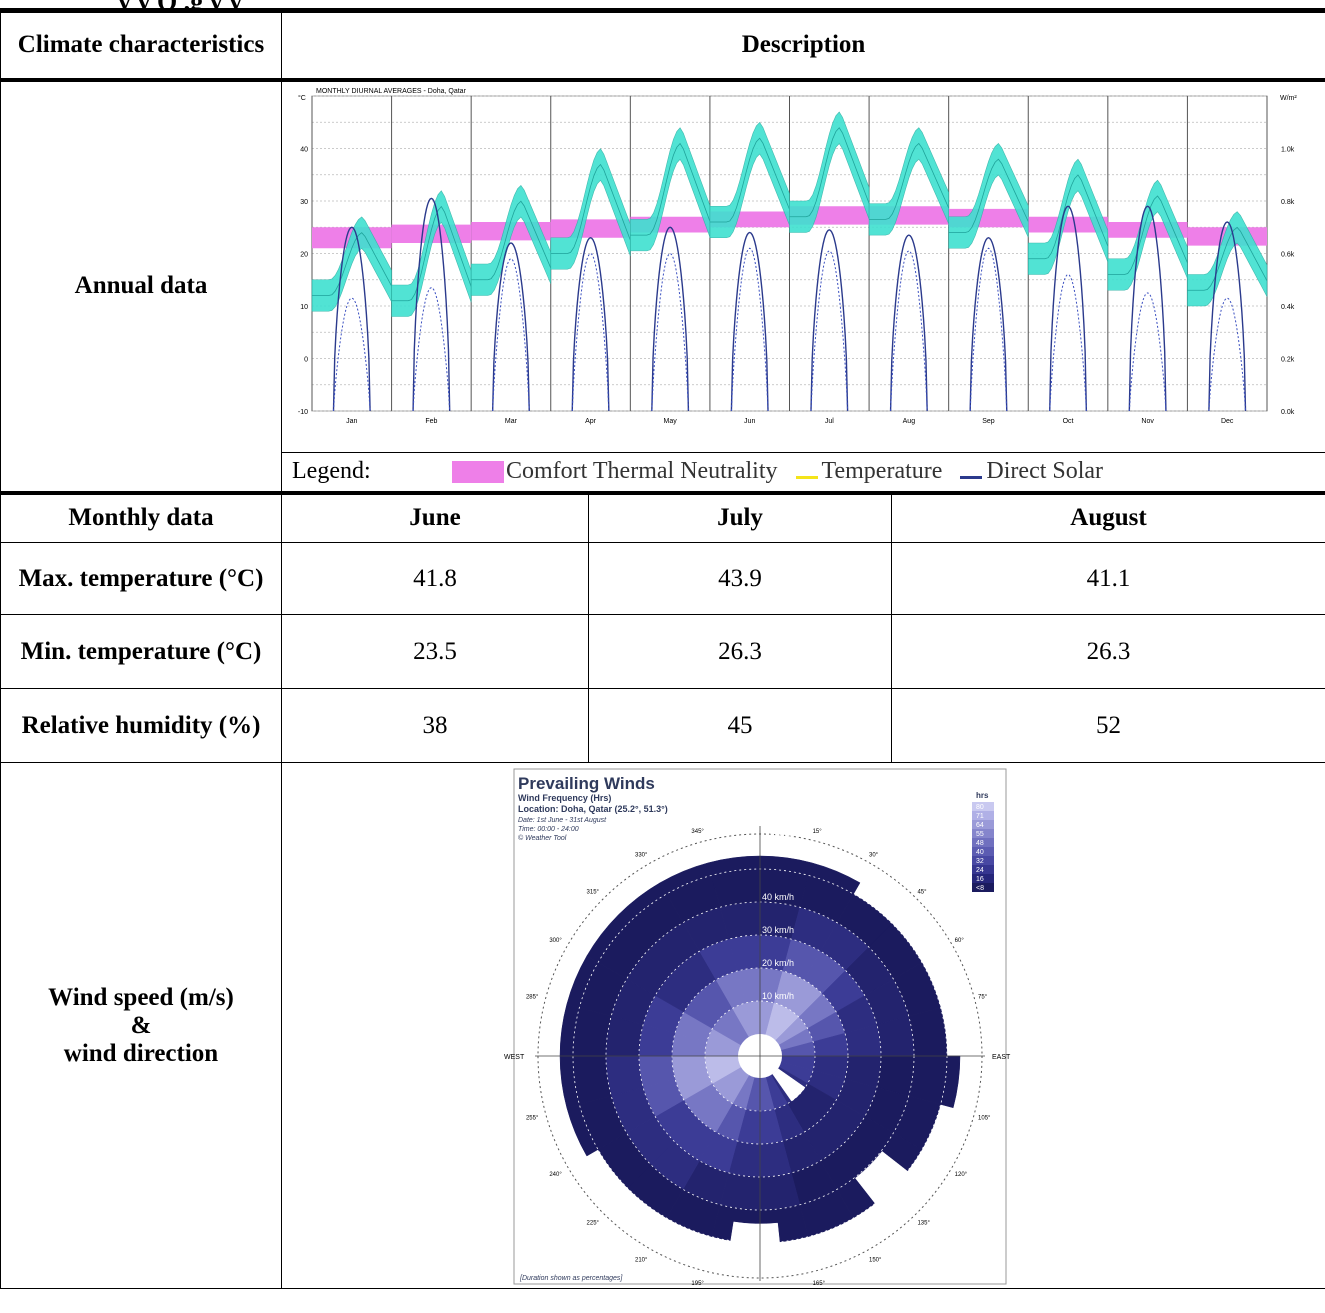 This screenshot has width=1325, height=1313. What do you see at coordinates (980, 879) in the screenshot?
I see `legend-value: 16` at bounding box center [980, 879].